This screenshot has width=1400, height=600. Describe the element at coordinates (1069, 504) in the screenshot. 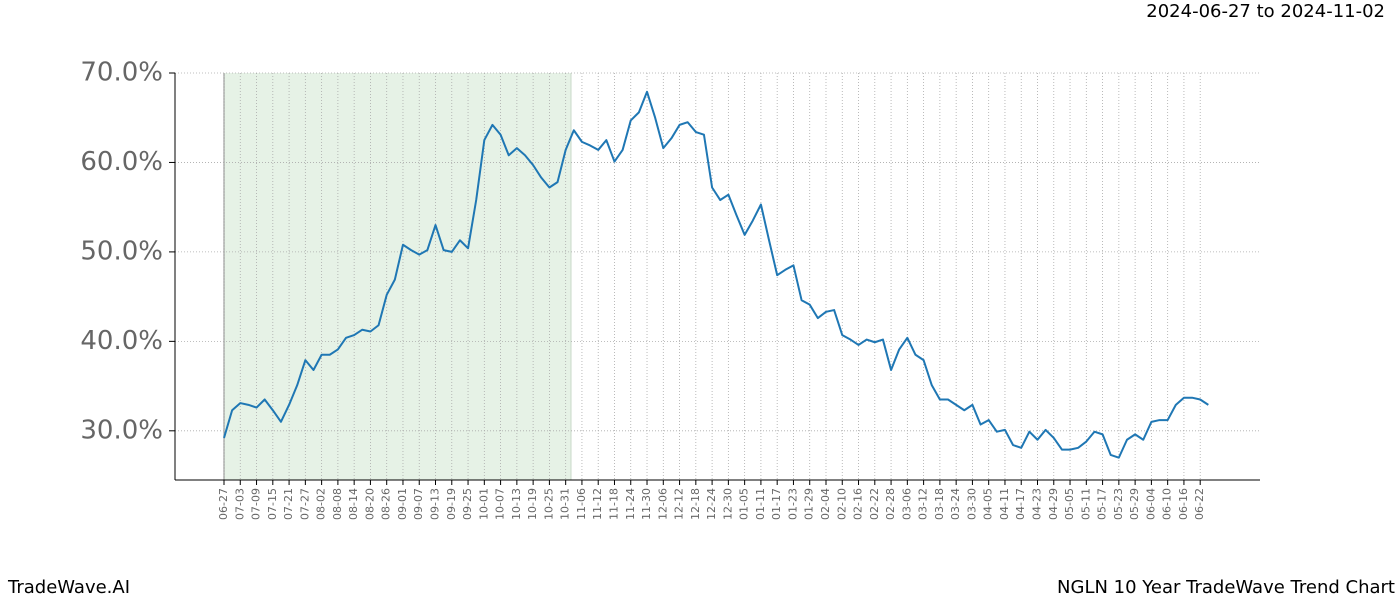

I see `x-tick-label: 05-05` at that location.